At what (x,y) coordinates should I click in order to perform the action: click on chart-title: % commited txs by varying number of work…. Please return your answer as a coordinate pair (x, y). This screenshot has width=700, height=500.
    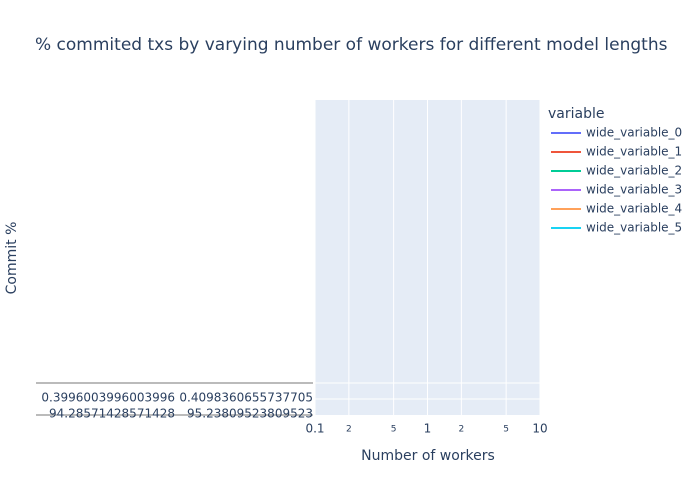
    Looking at the image, I should click on (351, 45).